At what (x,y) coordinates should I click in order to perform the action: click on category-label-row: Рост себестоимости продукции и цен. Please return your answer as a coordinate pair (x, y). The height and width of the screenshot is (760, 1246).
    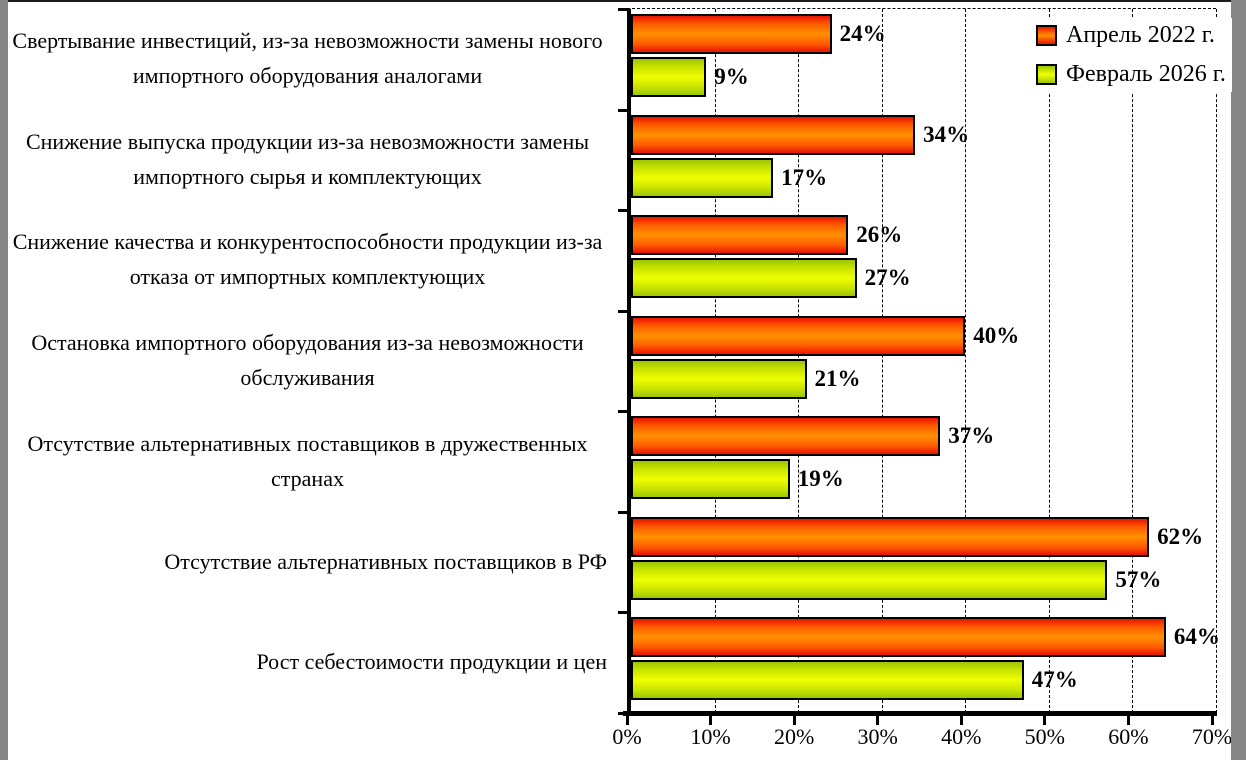
    Looking at the image, I should click on (311, 661).